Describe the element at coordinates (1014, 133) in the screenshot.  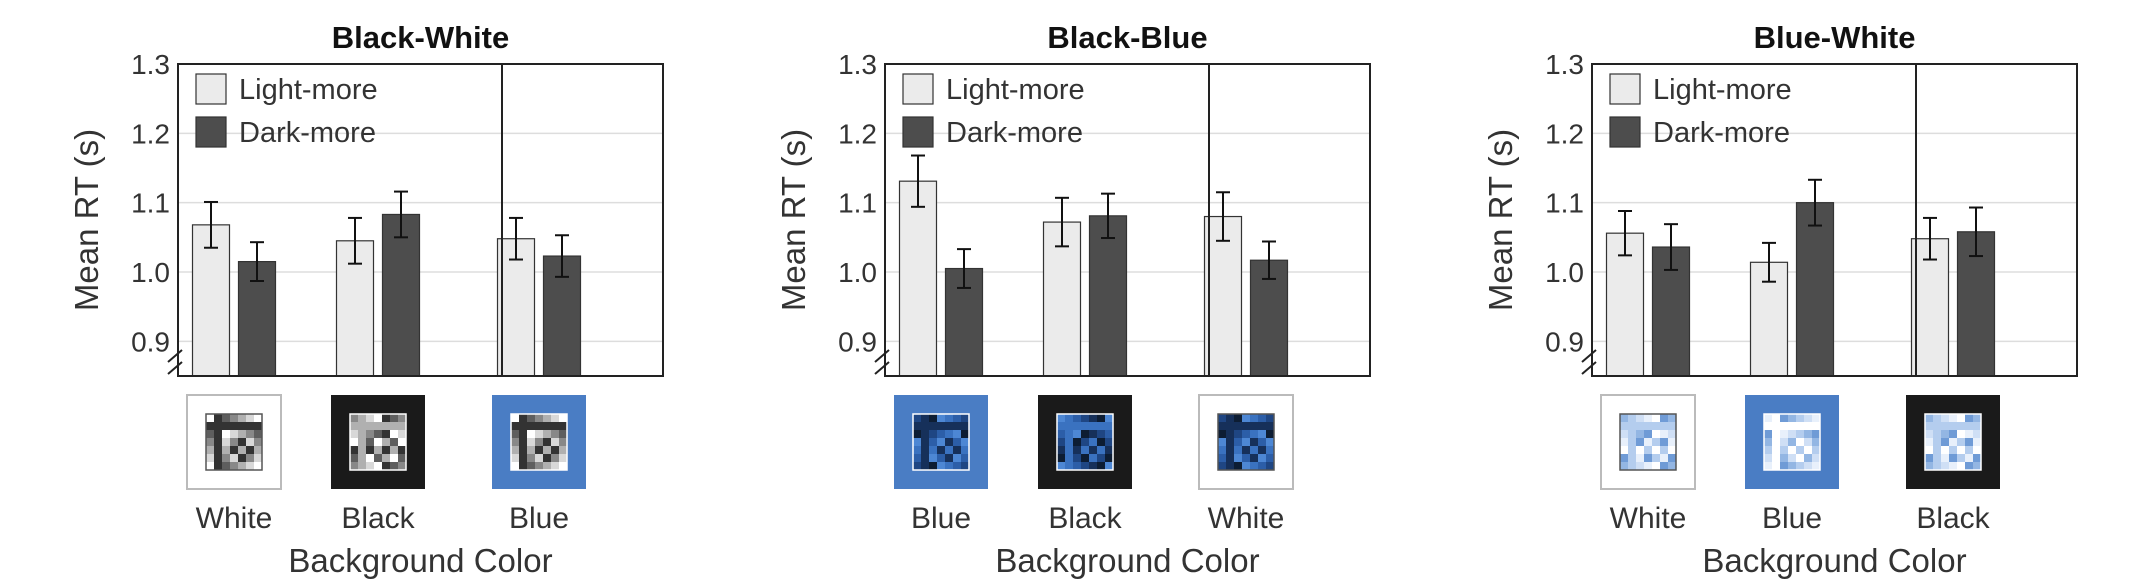
I see `legend-label: Dark-more` at that location.